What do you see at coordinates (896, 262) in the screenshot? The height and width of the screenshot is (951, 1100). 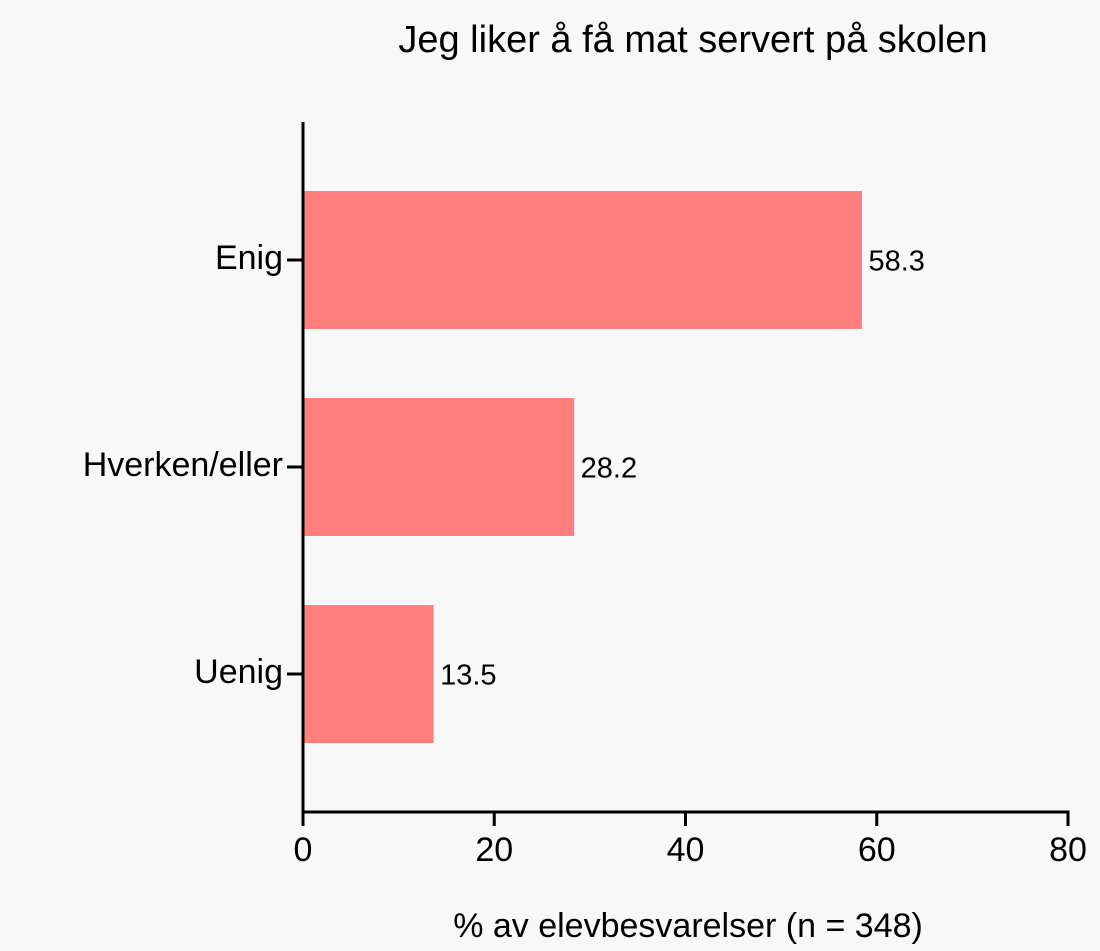 I see `data-label: 58.3` at bounding box center [896, 262].